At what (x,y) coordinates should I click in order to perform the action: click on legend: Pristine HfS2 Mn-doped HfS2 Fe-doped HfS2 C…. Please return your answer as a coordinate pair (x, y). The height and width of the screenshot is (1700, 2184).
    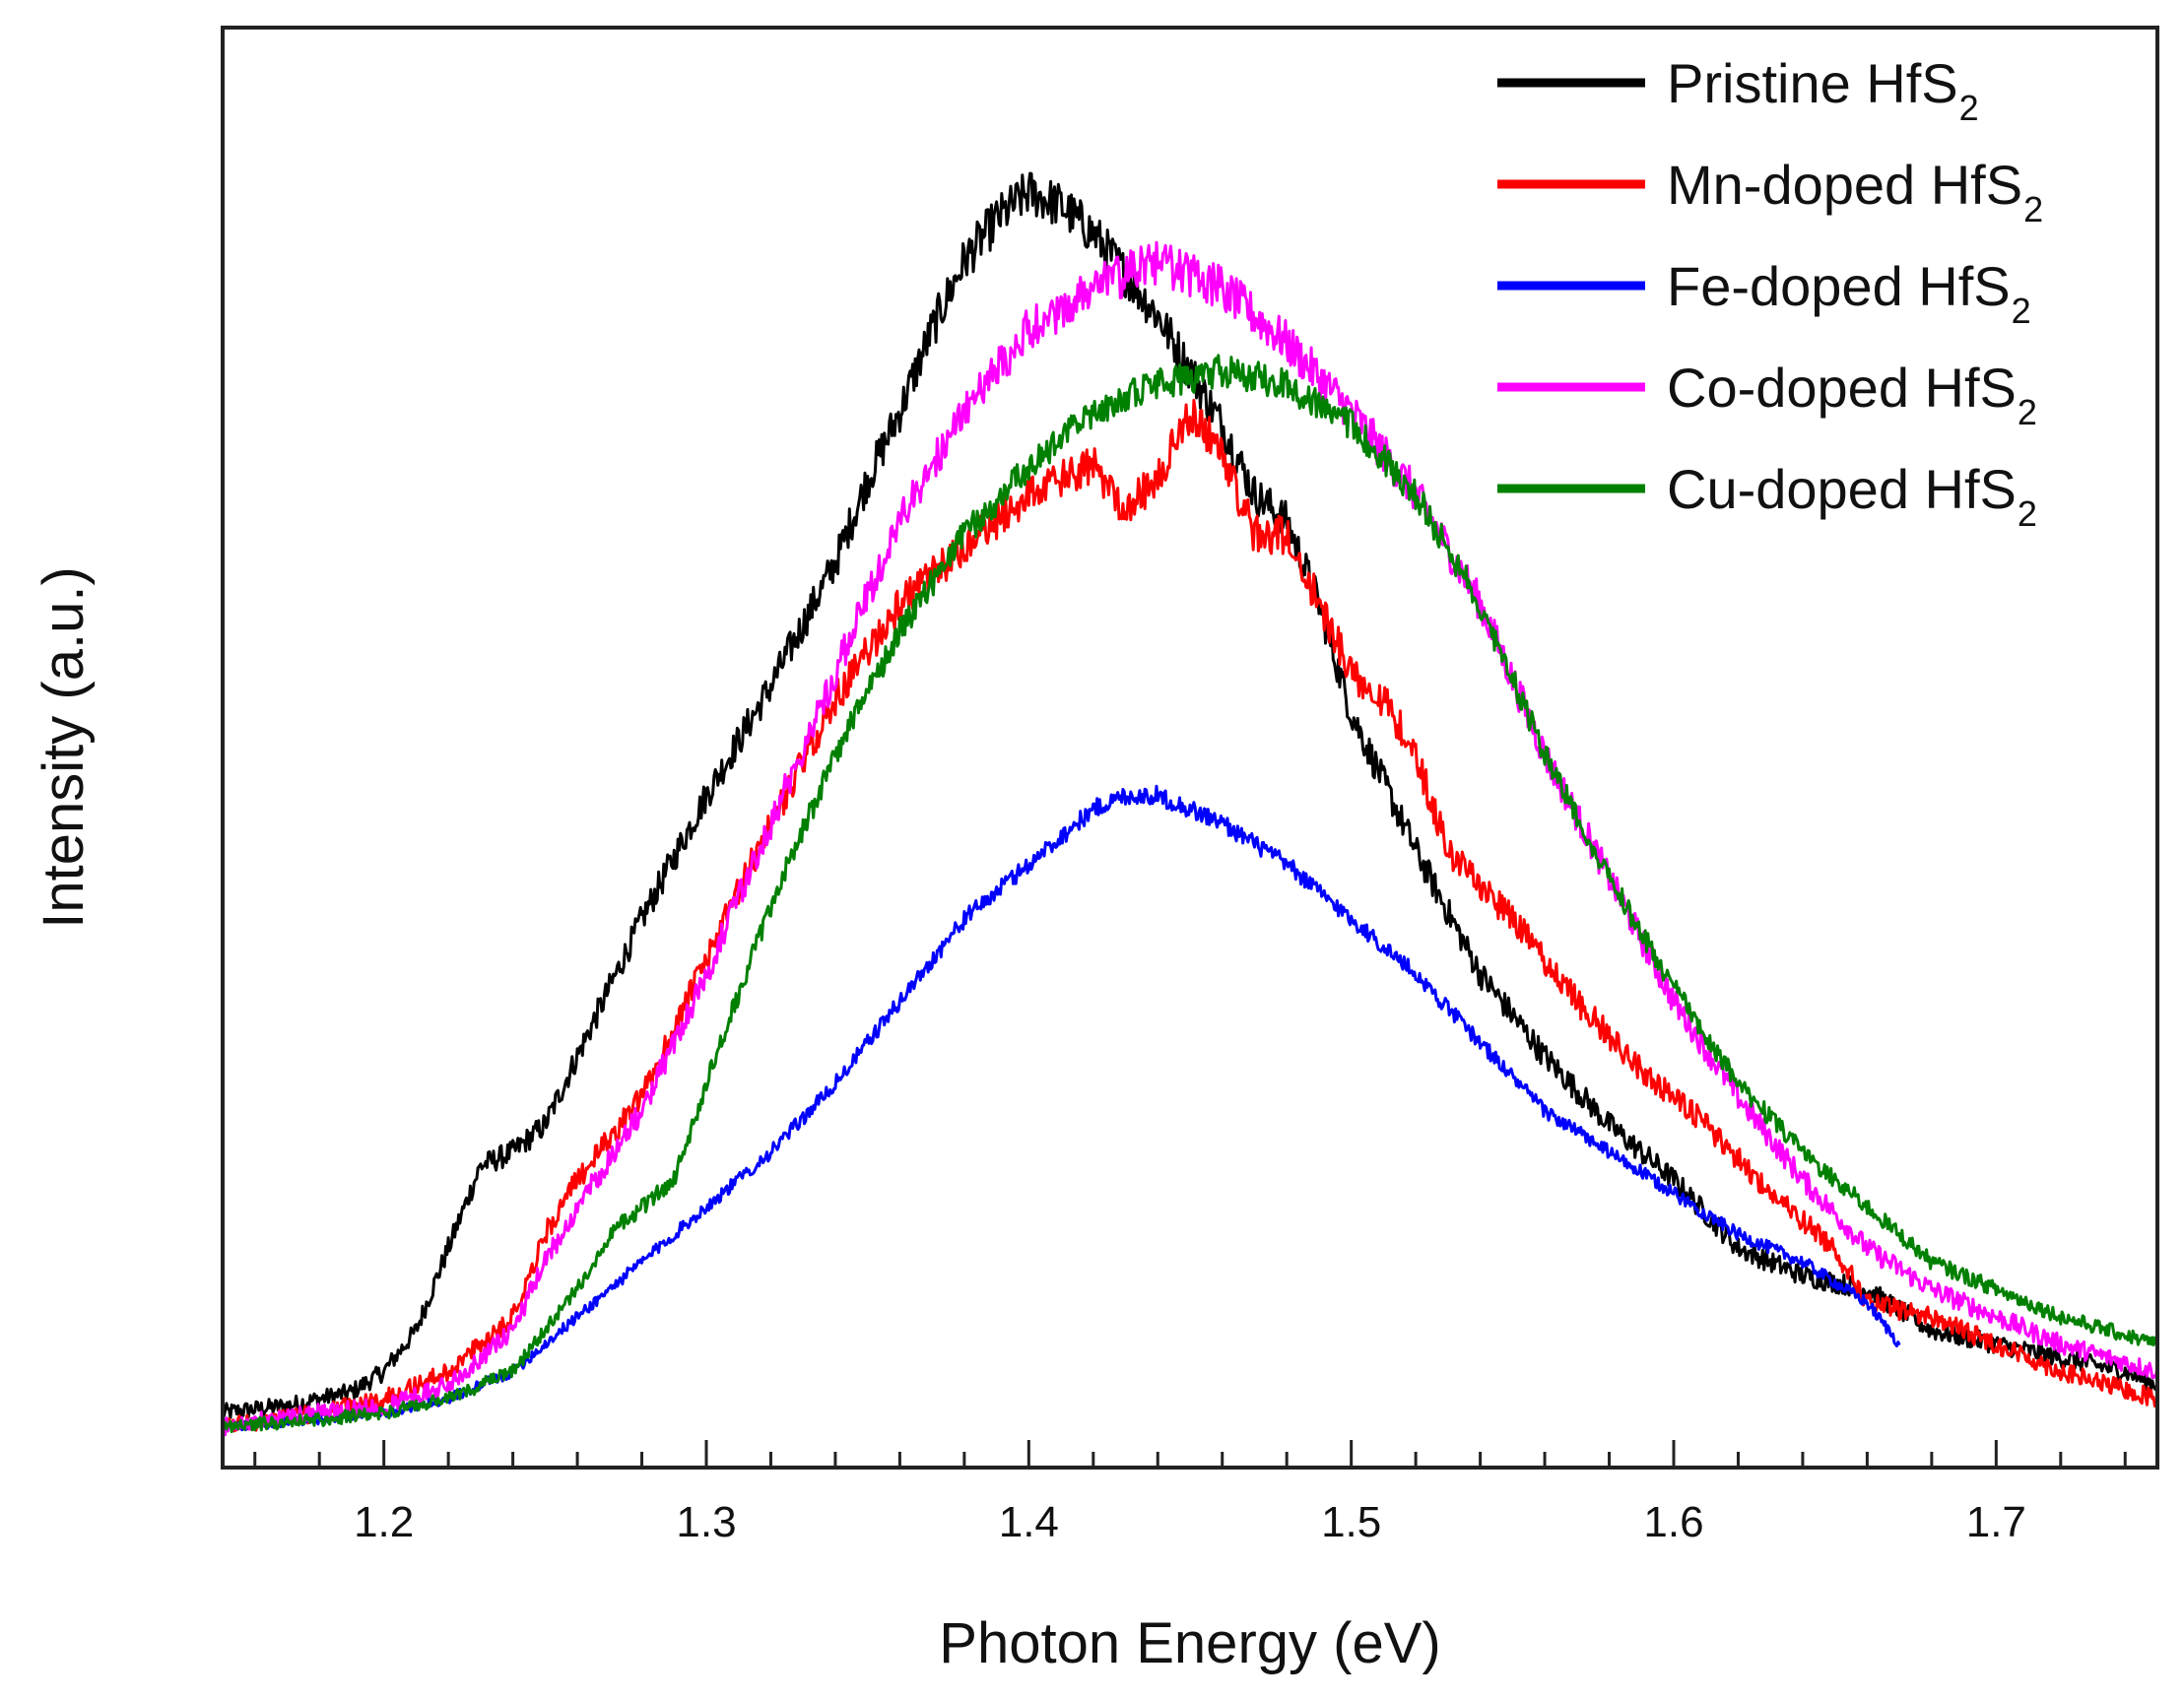
    Looking at the image, I should click on (1770, 293).